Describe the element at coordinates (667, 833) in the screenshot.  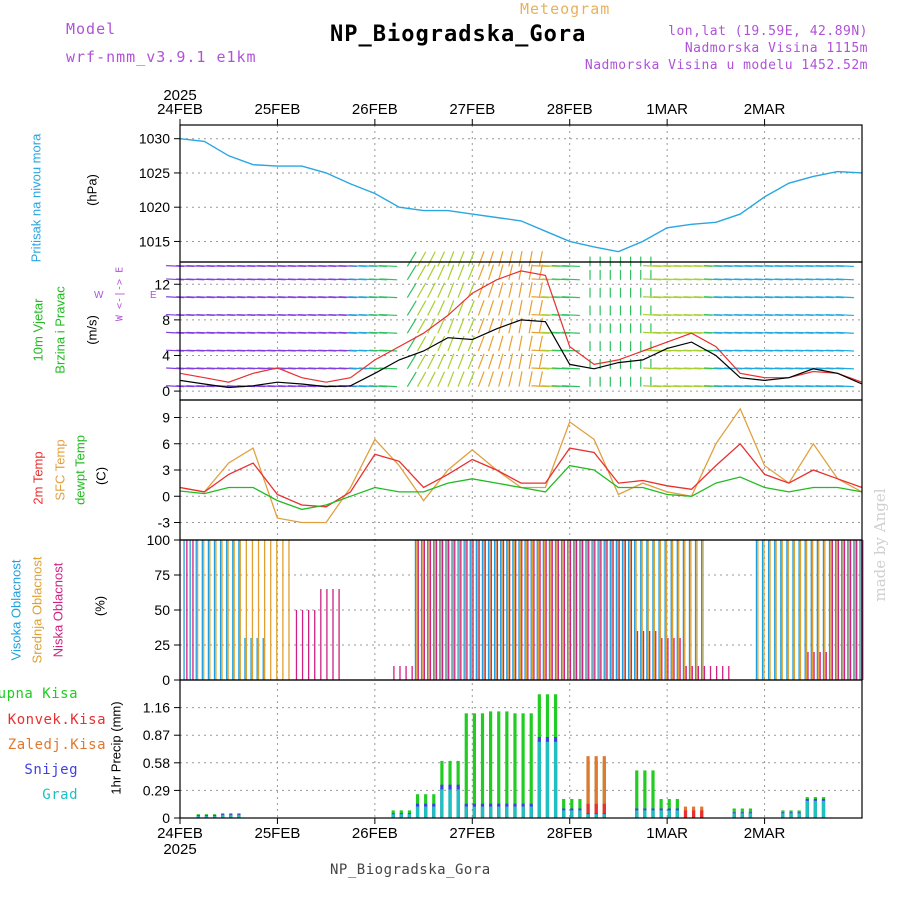
I see `x-tick-label-bottom: 1MAR` at that location.